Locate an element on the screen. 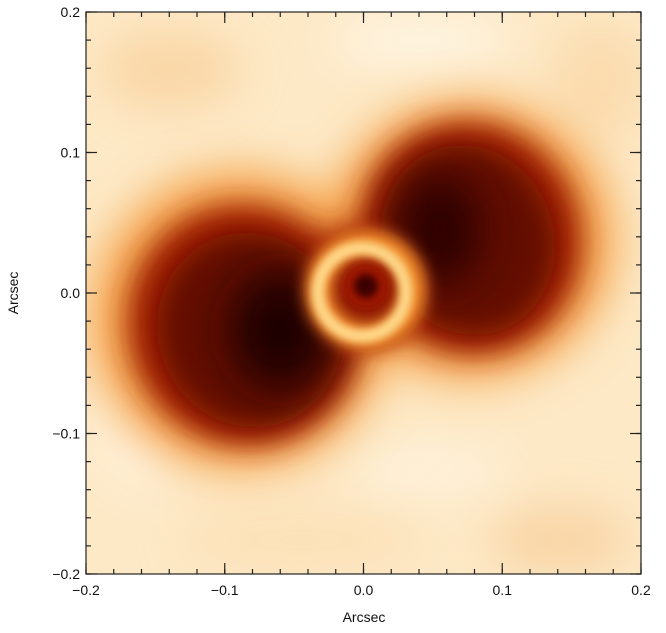 The image size is (666, 633). x-axis-title: Arcsec is located at coordinates (364, 617).